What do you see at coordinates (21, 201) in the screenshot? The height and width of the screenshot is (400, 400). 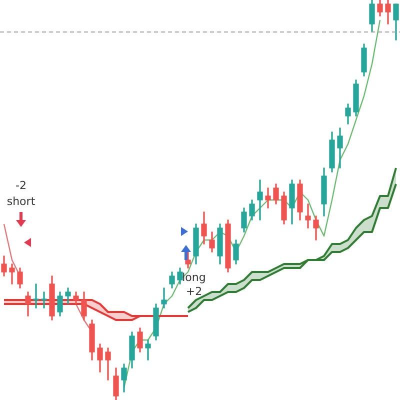 I see `annotation: short` at bounding box center [21, 201].